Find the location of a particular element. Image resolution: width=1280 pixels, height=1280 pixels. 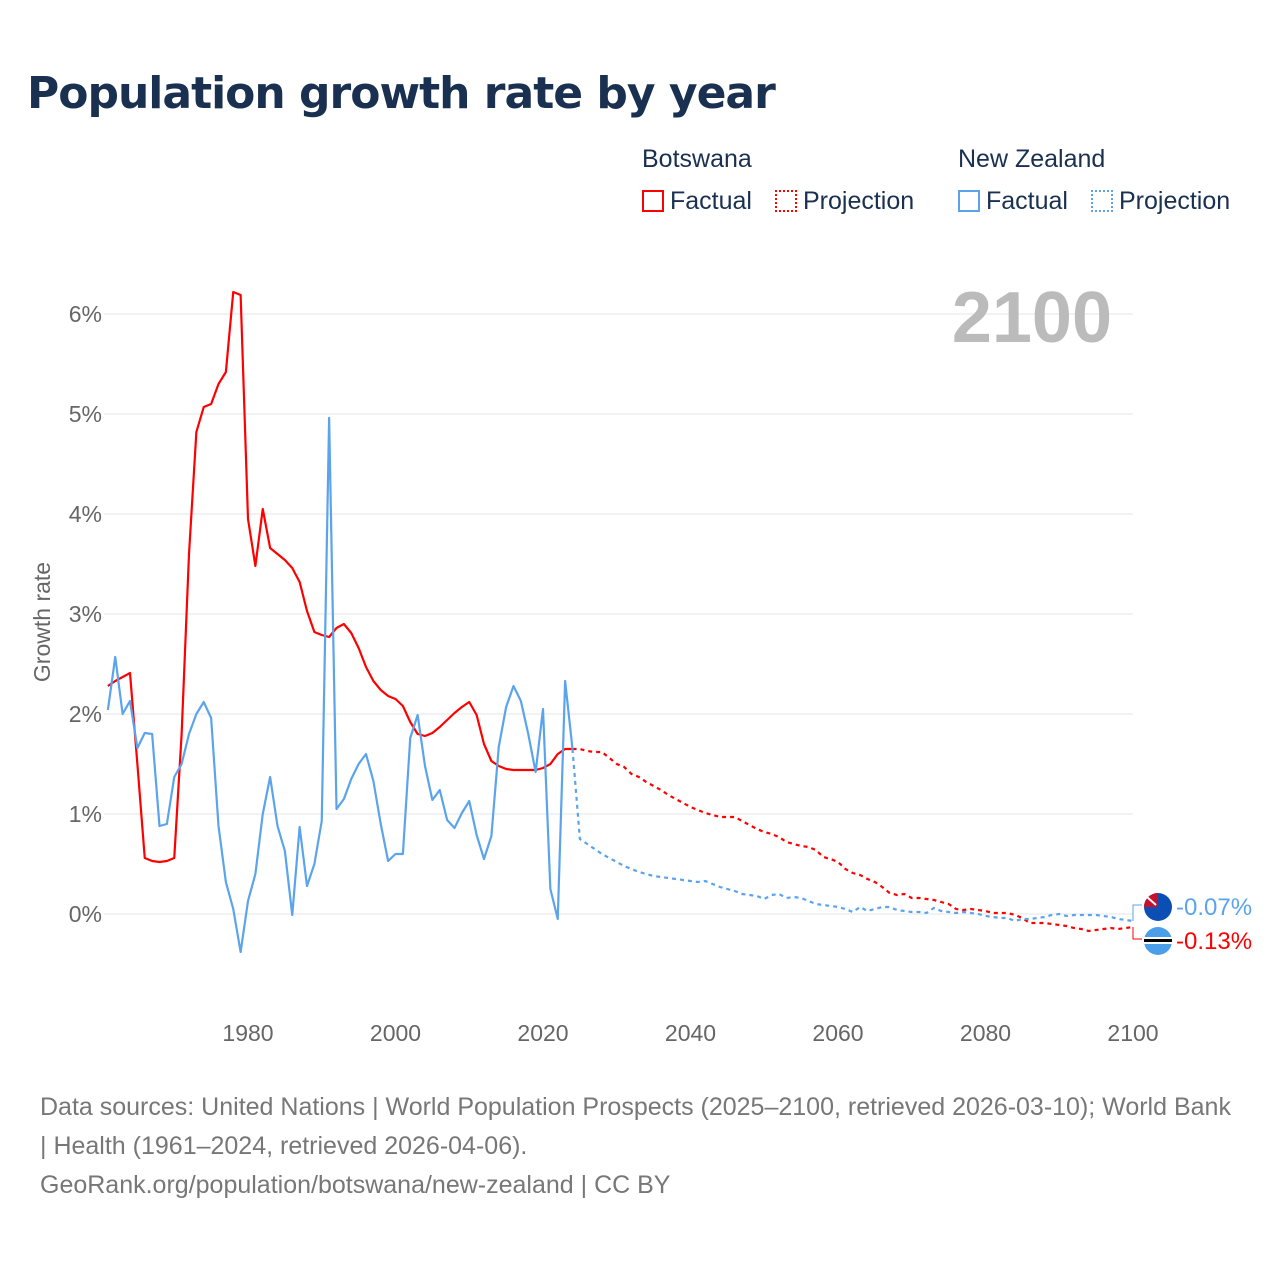

x-tick-label: 2100 is located at coordinates (1132, 1033).